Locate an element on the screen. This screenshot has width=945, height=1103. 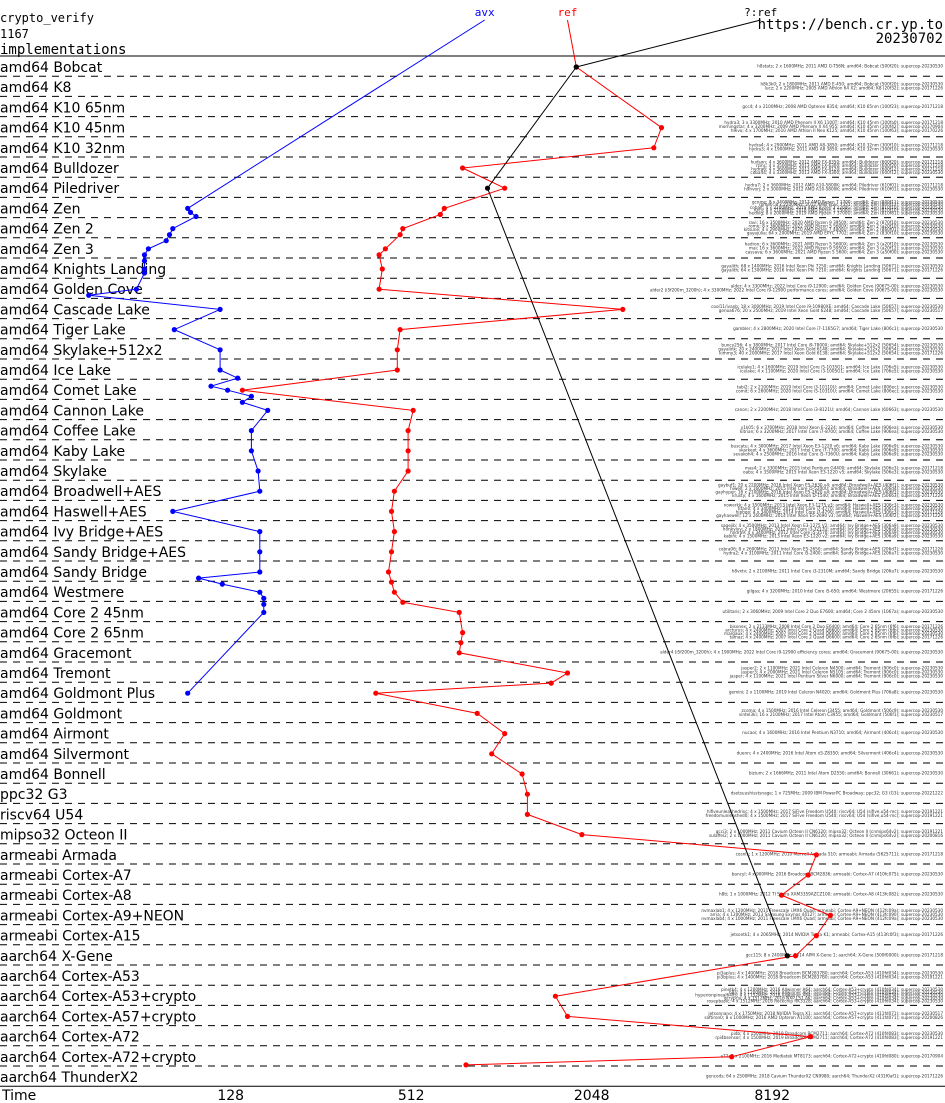
row-label: ppc32 G3 is located at coordinates (34, 795).